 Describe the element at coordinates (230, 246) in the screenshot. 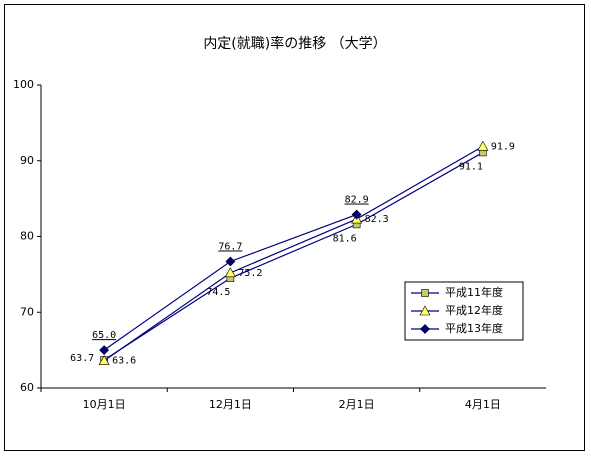

I see `data-label: 76.7` at that location.